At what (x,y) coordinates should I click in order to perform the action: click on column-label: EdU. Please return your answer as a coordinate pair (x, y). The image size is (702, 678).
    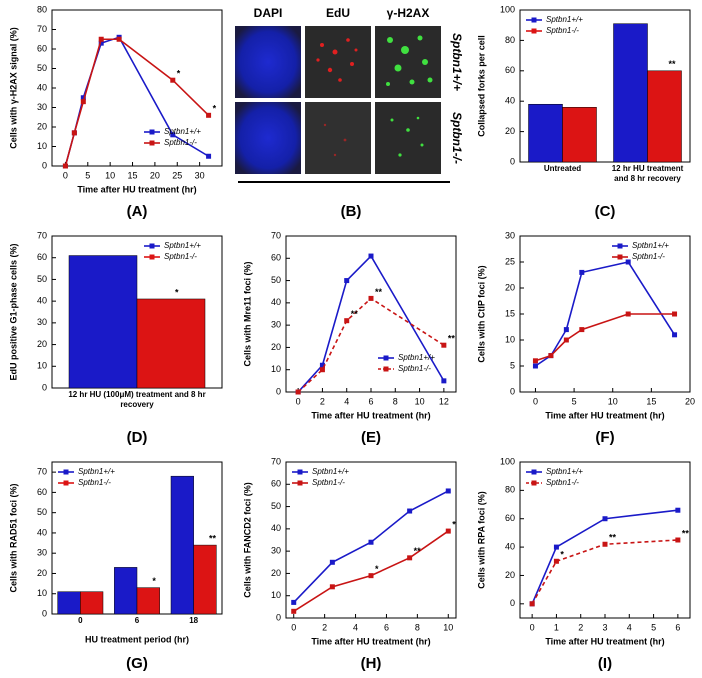
    Looking at the image, I should click on (338, 13).